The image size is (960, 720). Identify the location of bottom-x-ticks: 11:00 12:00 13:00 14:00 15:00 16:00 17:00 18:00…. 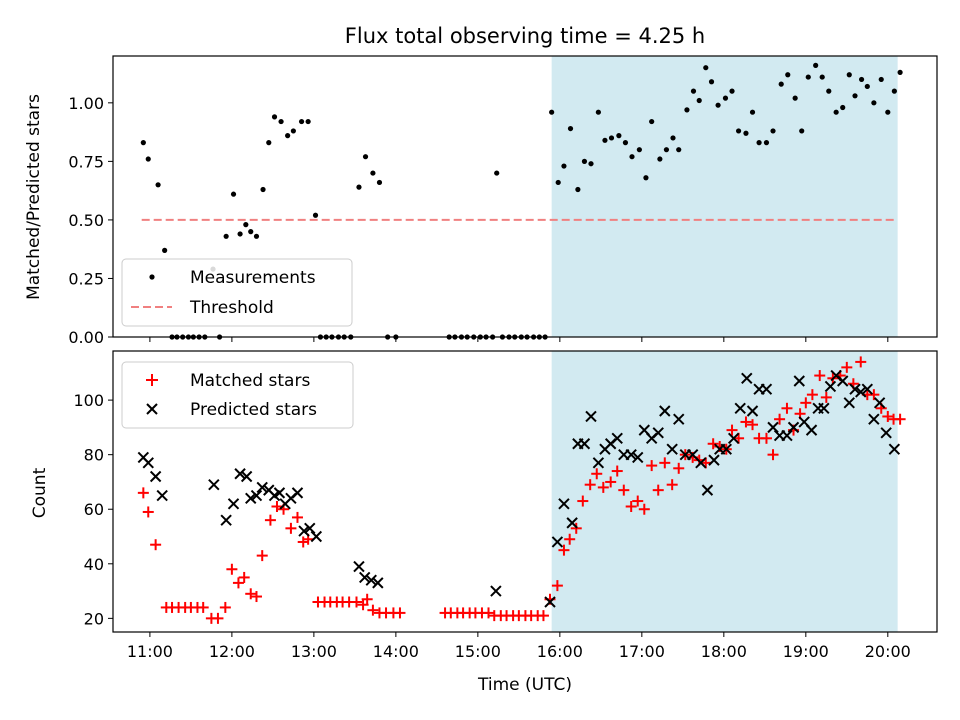
(519, 646).